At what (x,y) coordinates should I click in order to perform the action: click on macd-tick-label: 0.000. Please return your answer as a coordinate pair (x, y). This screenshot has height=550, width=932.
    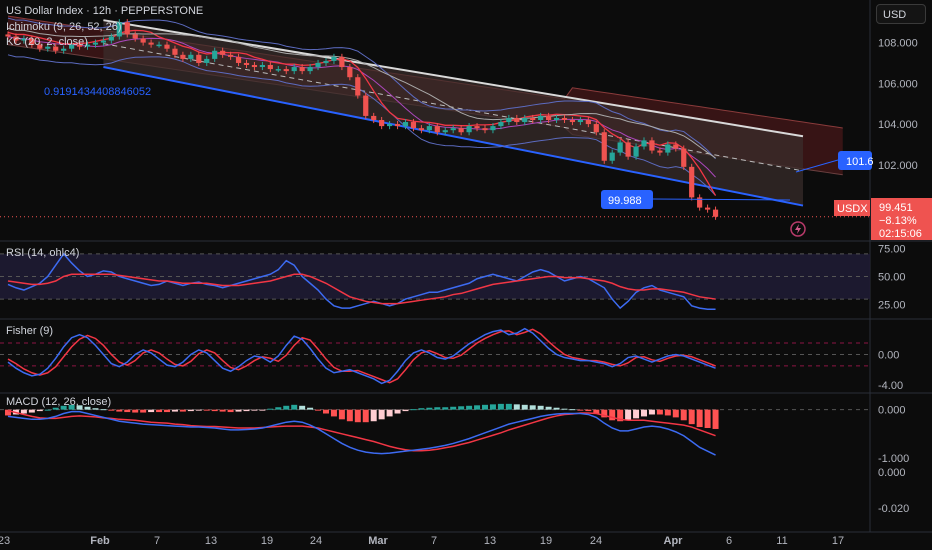
    Looking at the image, I should click on (892, 411).